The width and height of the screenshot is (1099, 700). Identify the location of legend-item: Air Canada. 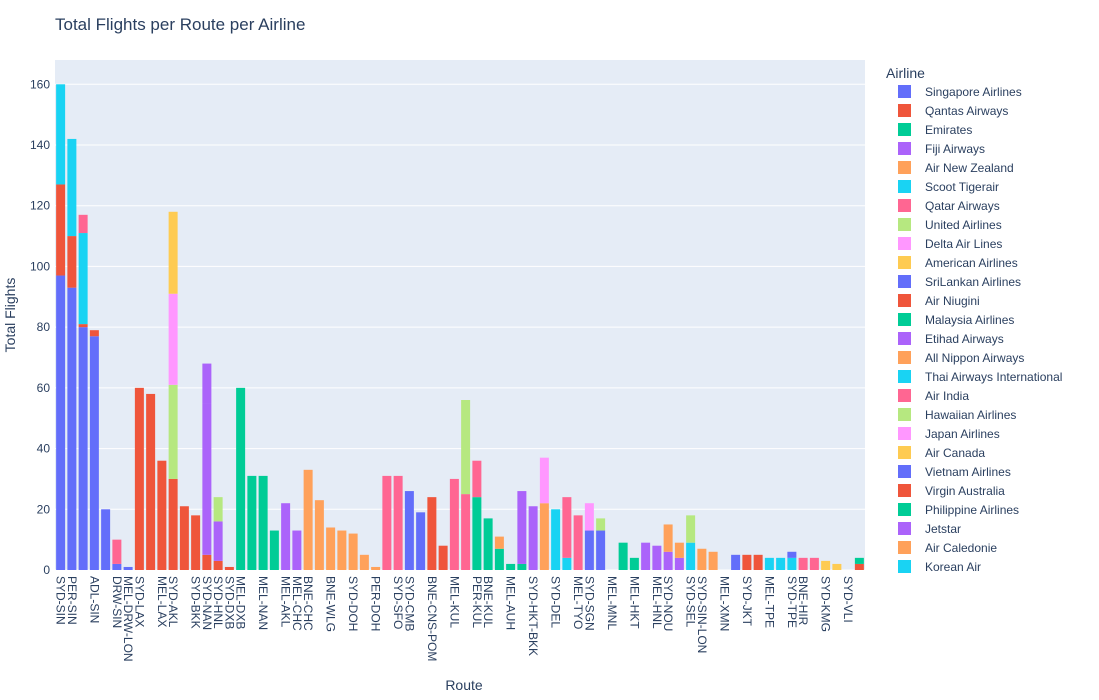
(941, 453).